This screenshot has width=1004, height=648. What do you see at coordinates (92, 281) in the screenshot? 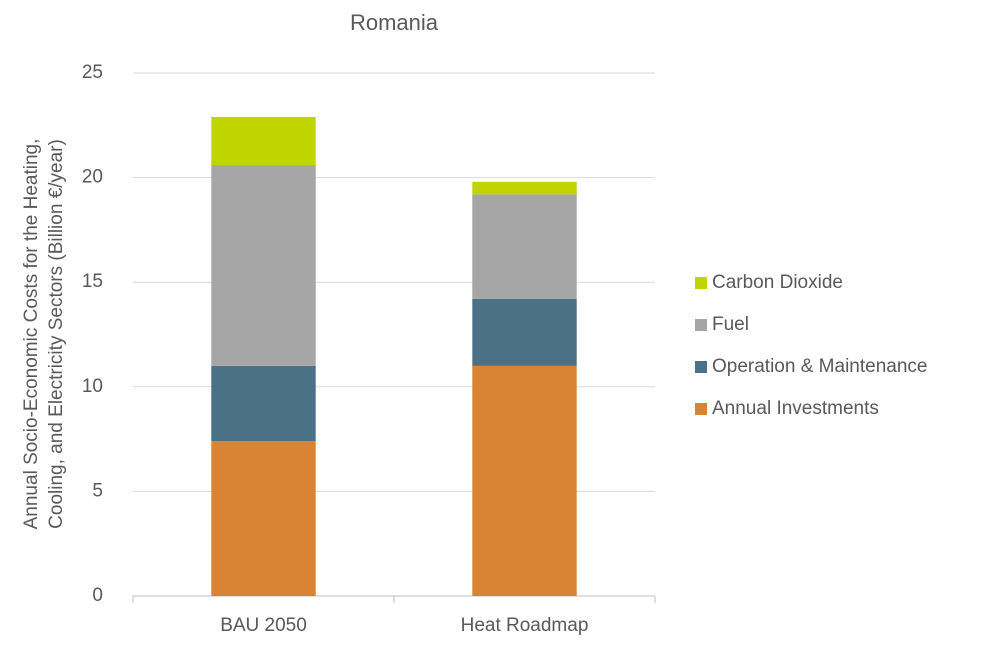
I see `y-tick-label: 15` at bounding box center [92, 281].